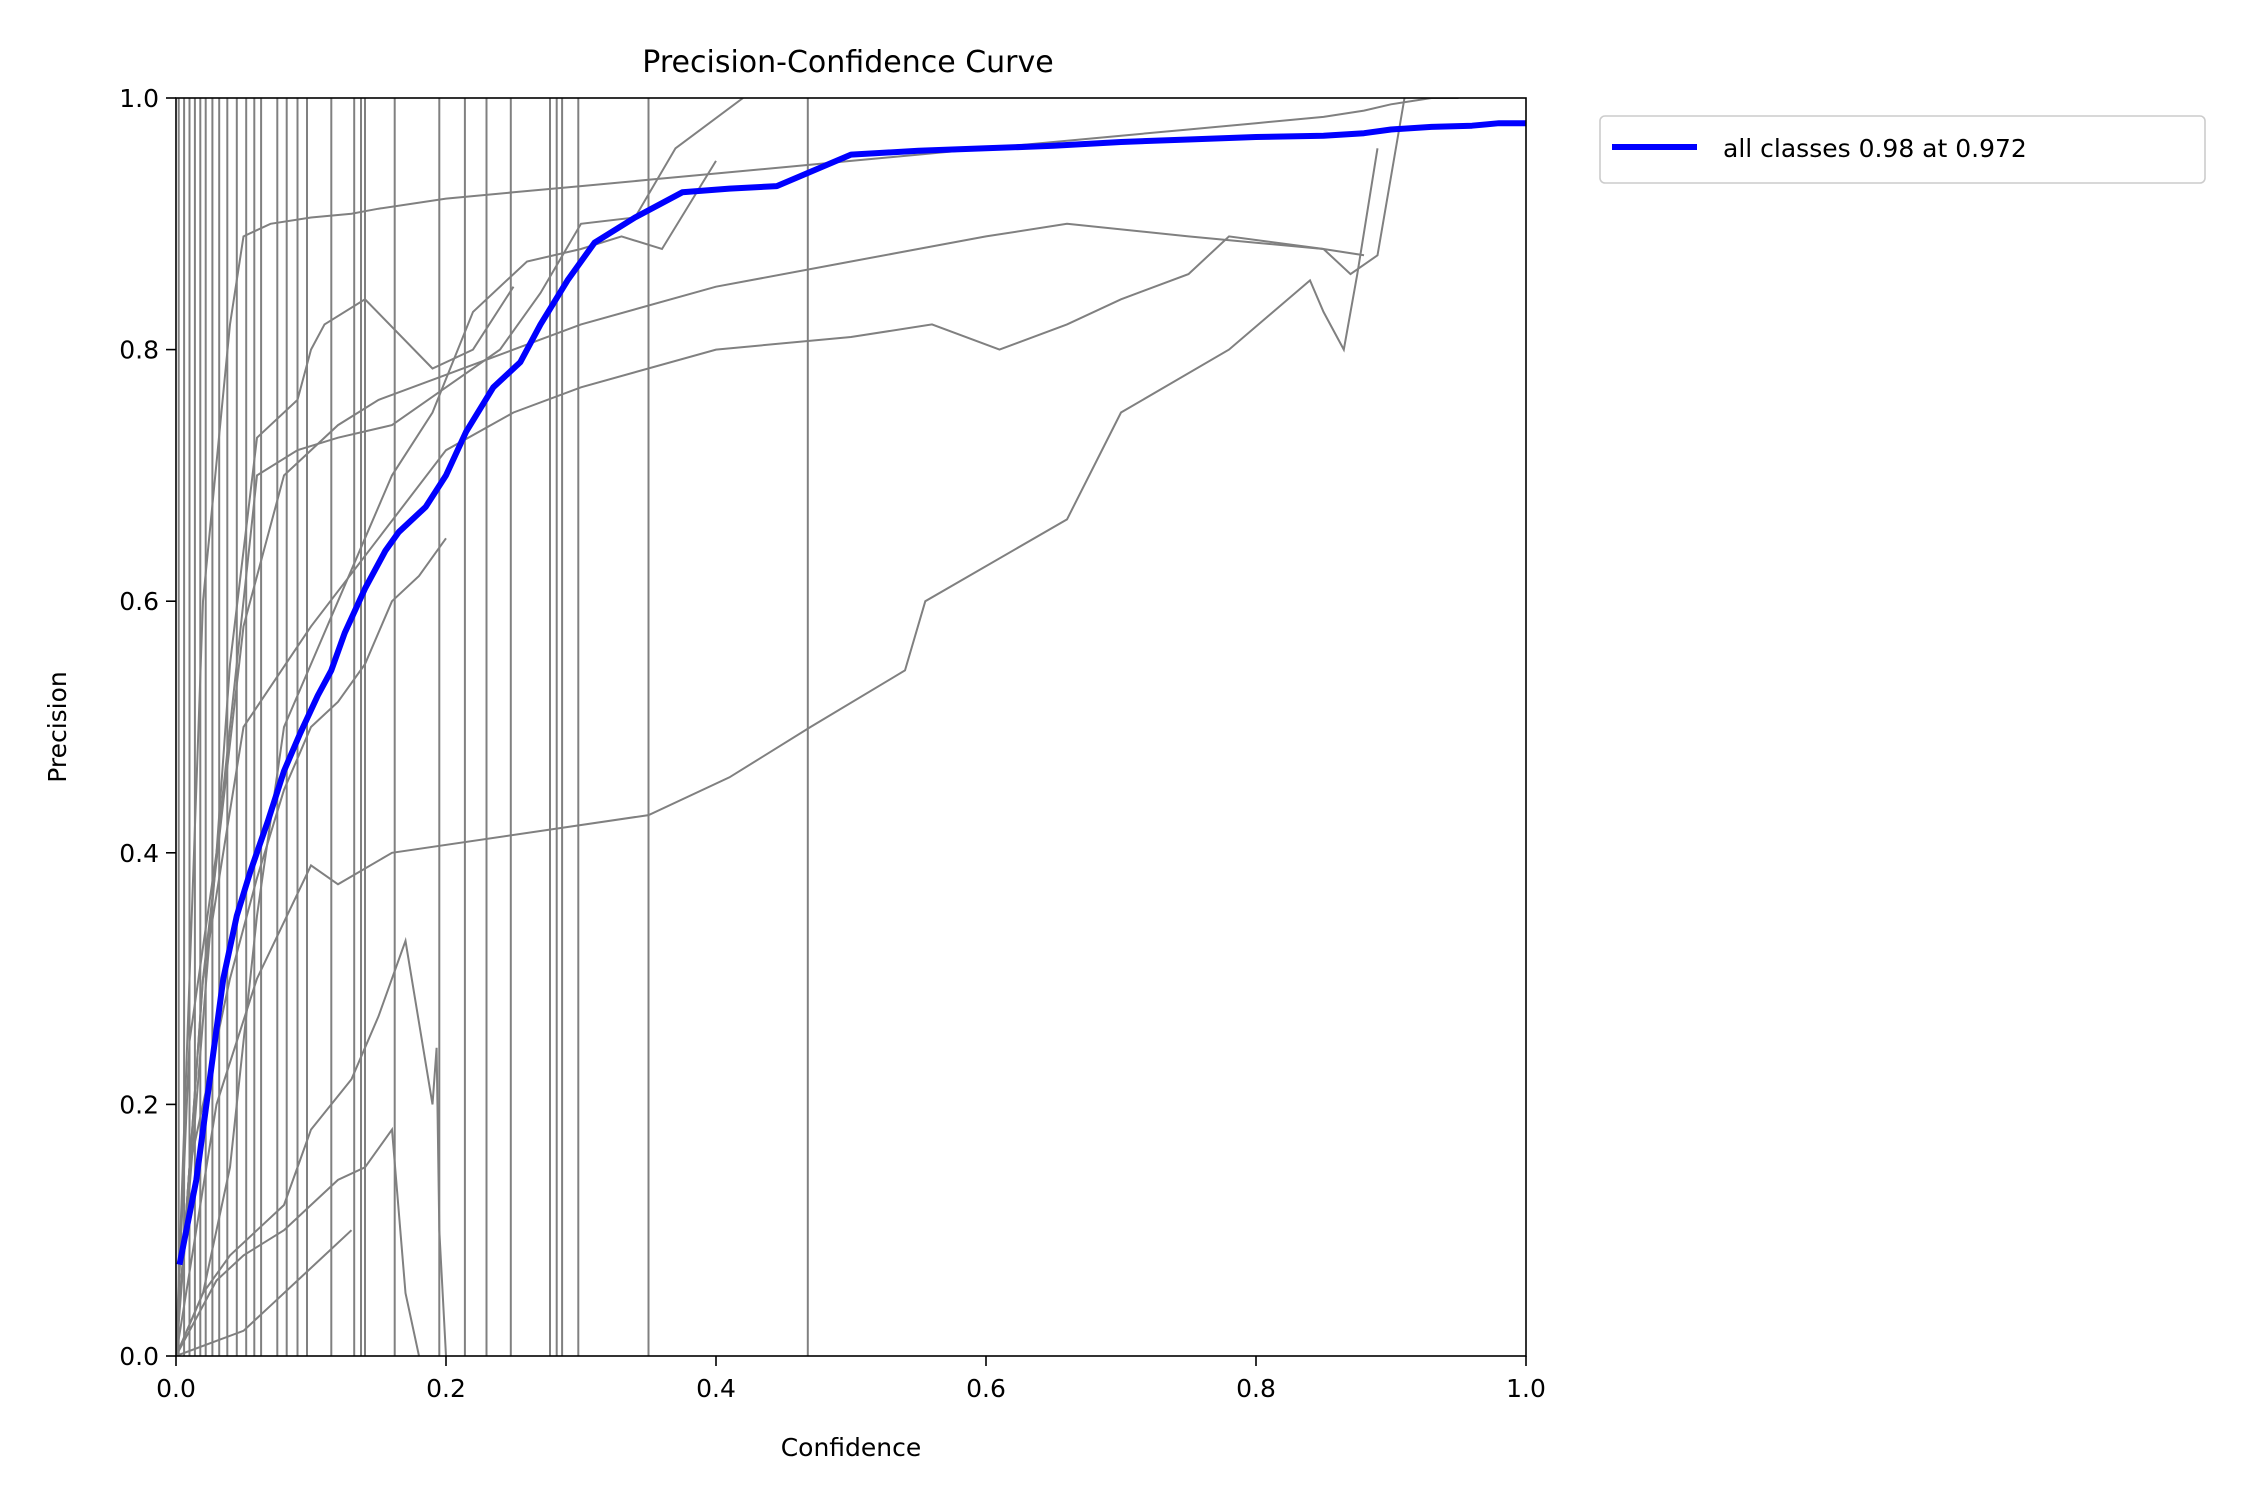 The width and height of the screenshot is (2250, 1500). What do you see at coordinates (446, 1388) in the screenshot?
I see `x-tick-label: 0.2` at bounding box center [446, 1388].